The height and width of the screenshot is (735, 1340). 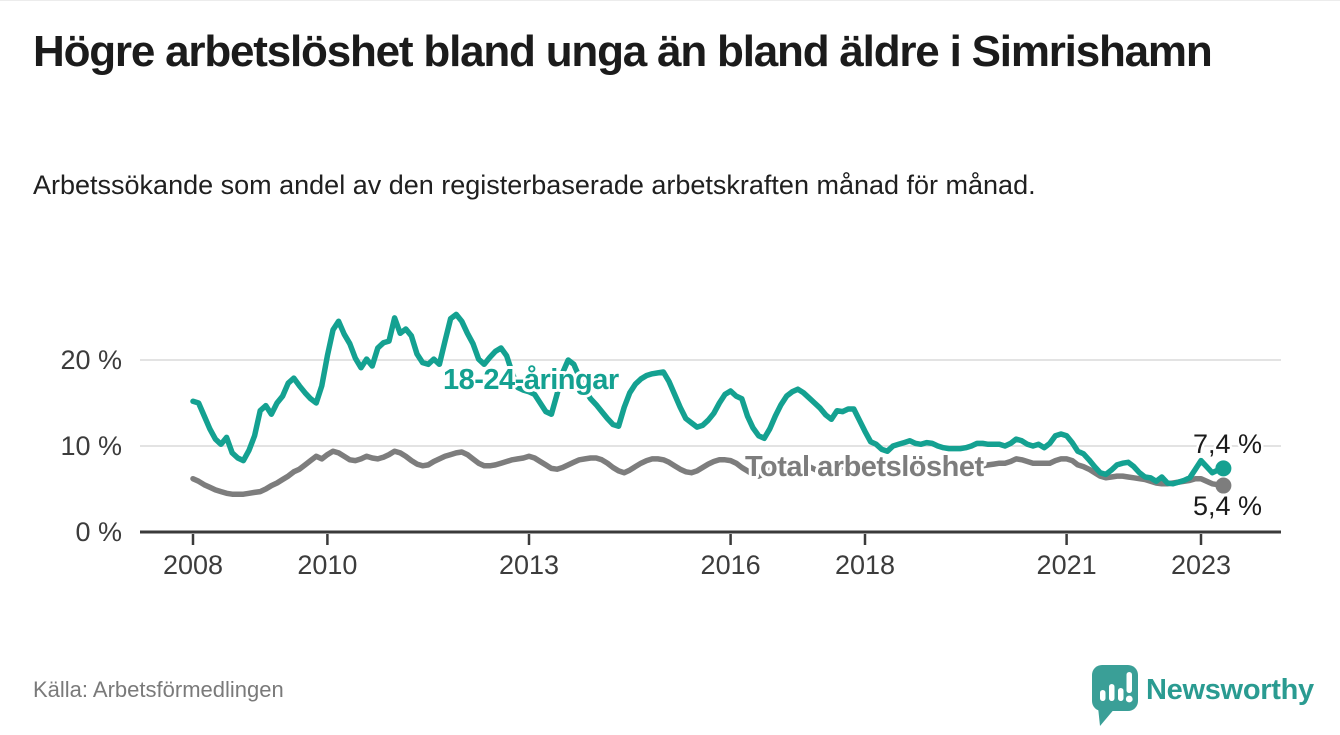 What do you see at coordinates (1107, 716) in the screenshot?
I see `logo-bubble-tail` at bounding box center [1107, 716].